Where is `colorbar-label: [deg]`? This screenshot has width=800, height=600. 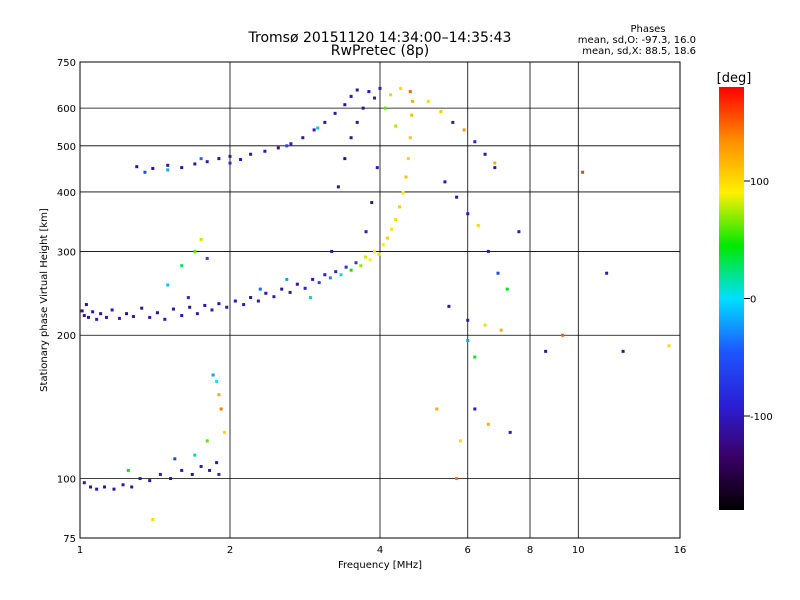 colorbar-label: [deg] is located at coordinates (734, 78).